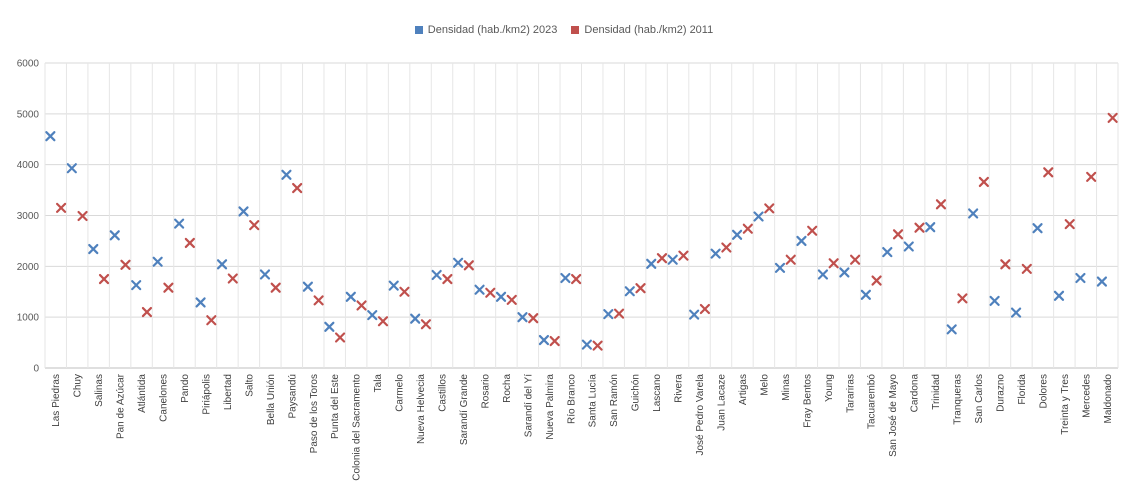 The width and height of the screenshot is (1128, 501). What do you see at coordinates (915, 393) in the screenshot?
I see `x-category-label: Cardona` at bounding box center [915, 393].